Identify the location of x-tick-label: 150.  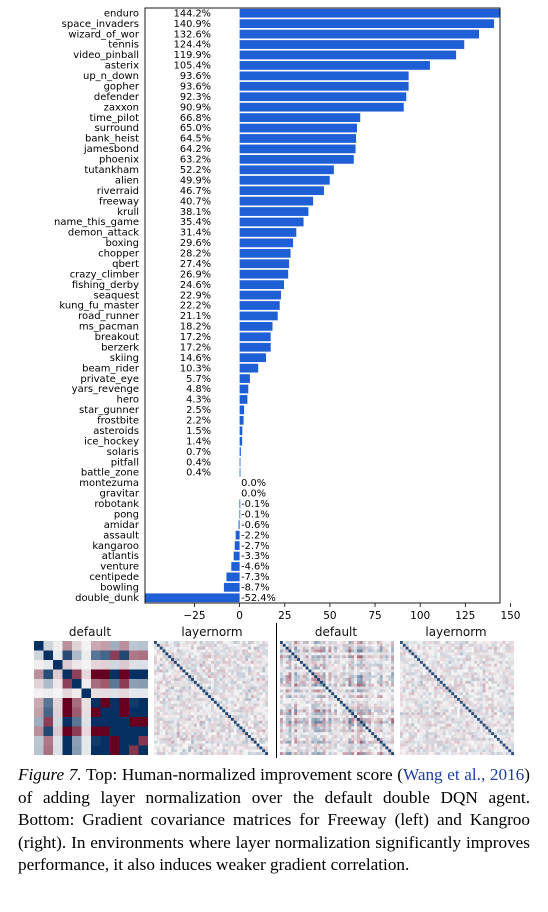
(510, 615).